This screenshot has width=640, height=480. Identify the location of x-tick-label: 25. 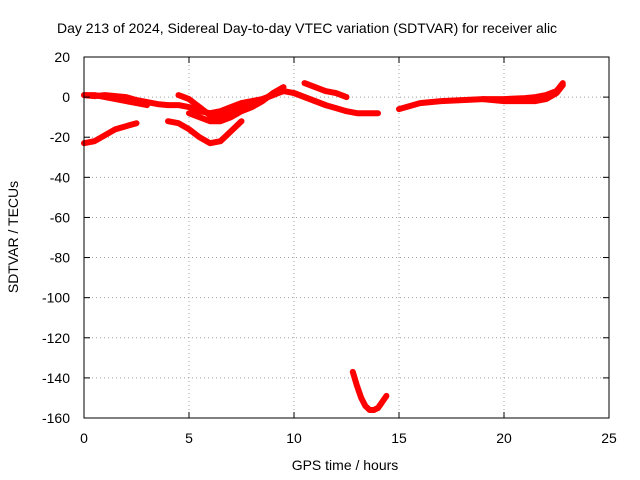
(609, 438).